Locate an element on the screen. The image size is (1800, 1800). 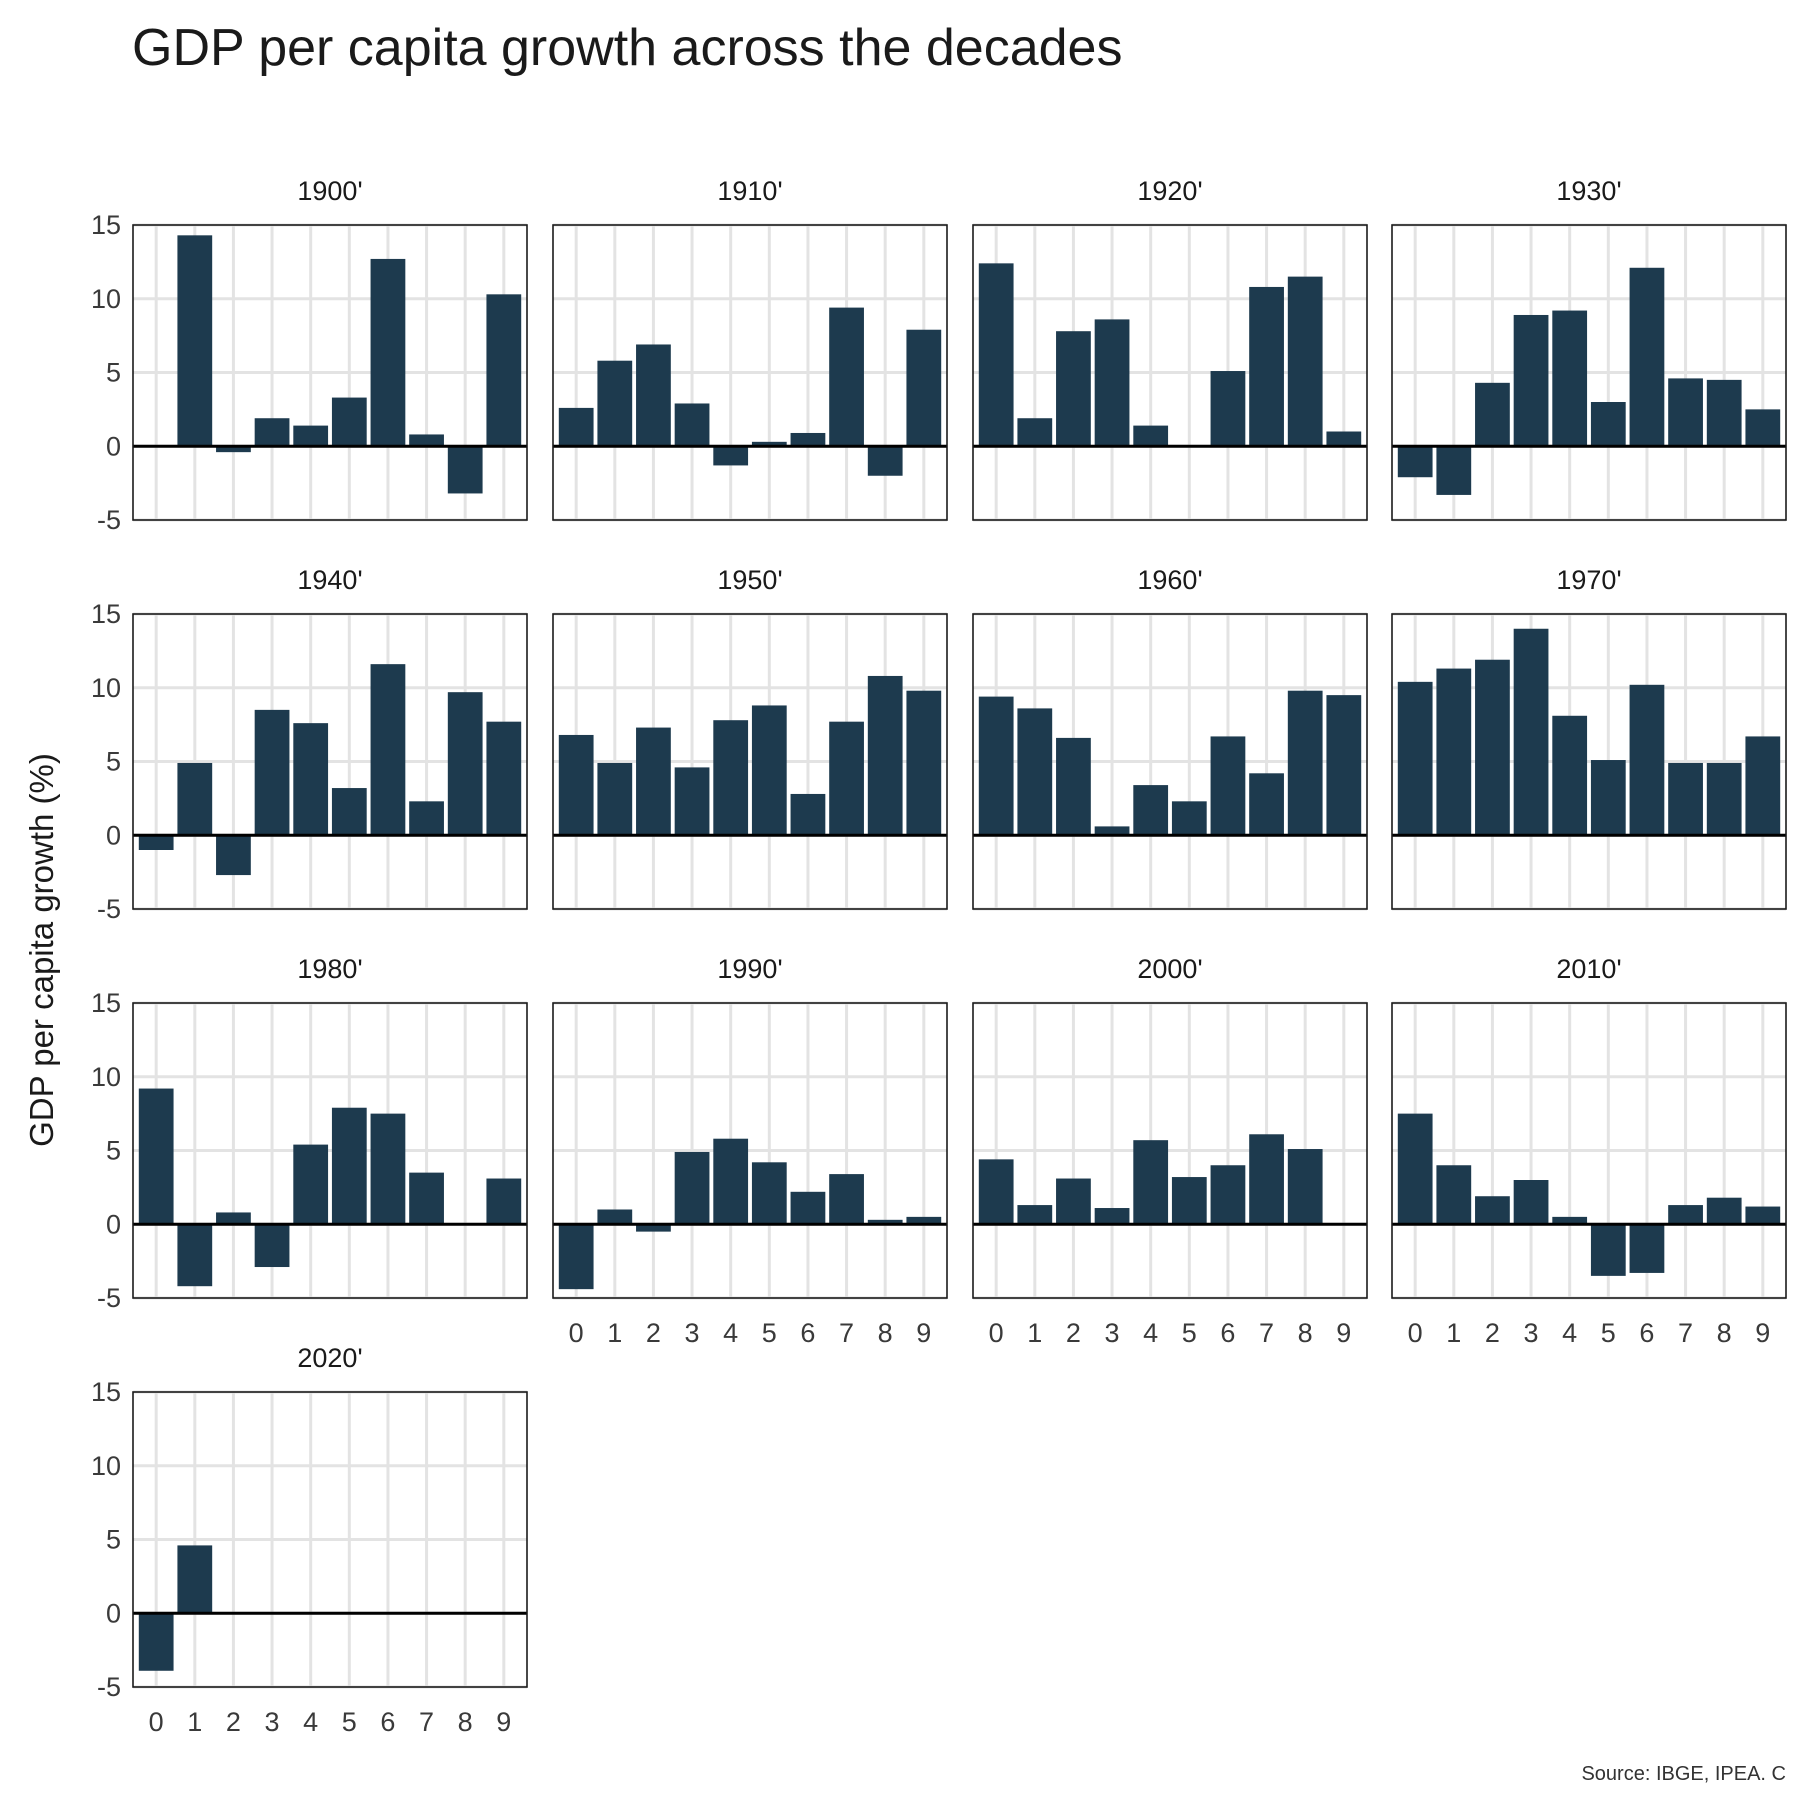
x-tick-label: 1 is located at coordinates (614, 1333).